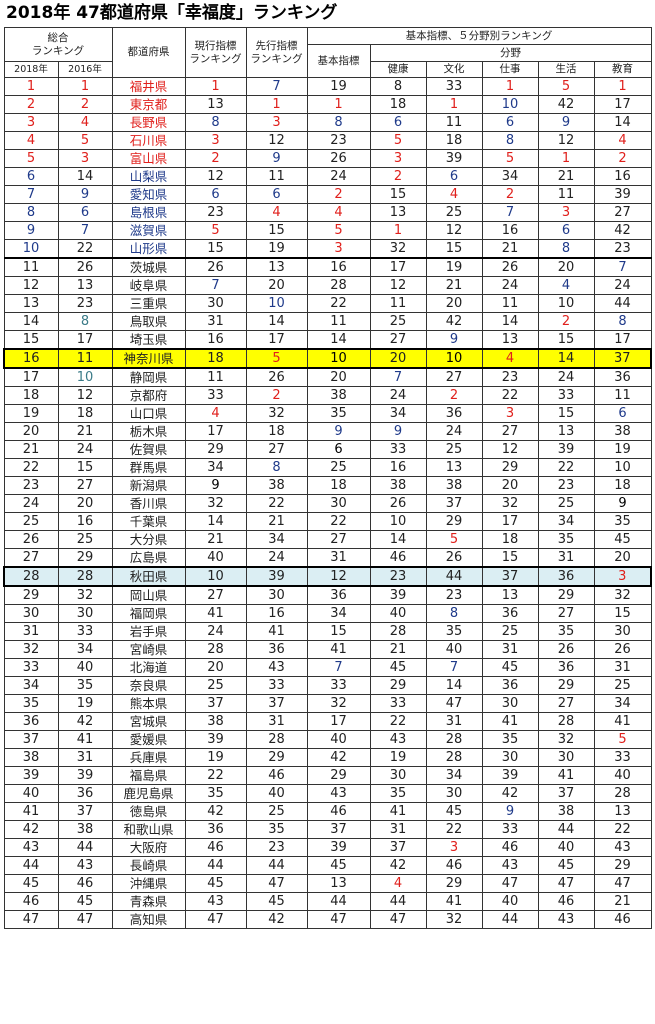 The image size is (655, 1024). Describe the element at coordinates (327, 485) in the screenshot. I see `table-row: 23 27 新潟県 9 38 18 38 38 20 23 18` at that location.